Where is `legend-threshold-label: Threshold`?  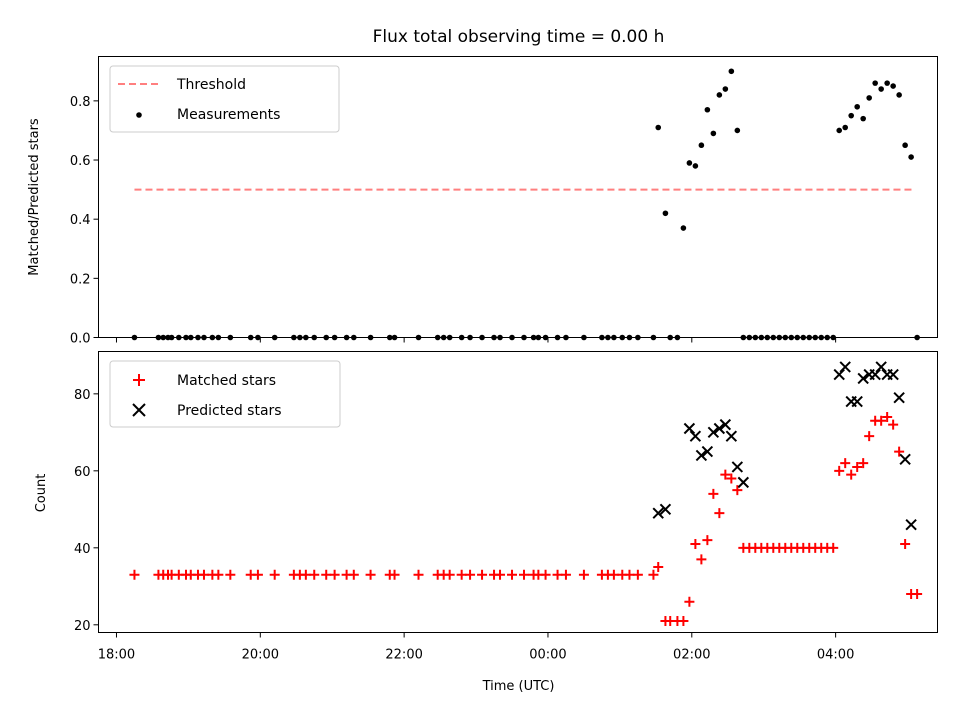 legend-threshold-label: Threshold is located at coordinates (211, 85).